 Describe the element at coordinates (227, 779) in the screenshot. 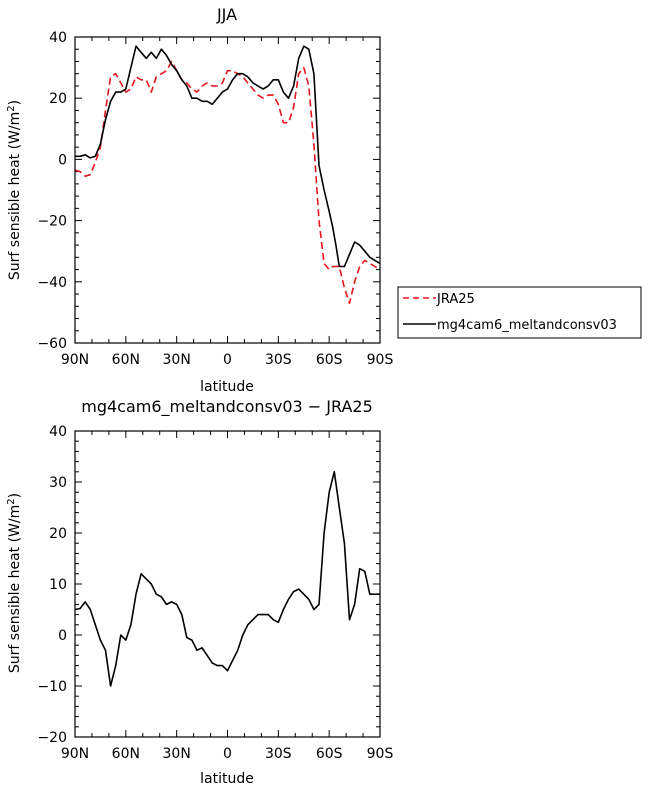

I see `bottom-chart-x-axis-label: latitude` at that location.